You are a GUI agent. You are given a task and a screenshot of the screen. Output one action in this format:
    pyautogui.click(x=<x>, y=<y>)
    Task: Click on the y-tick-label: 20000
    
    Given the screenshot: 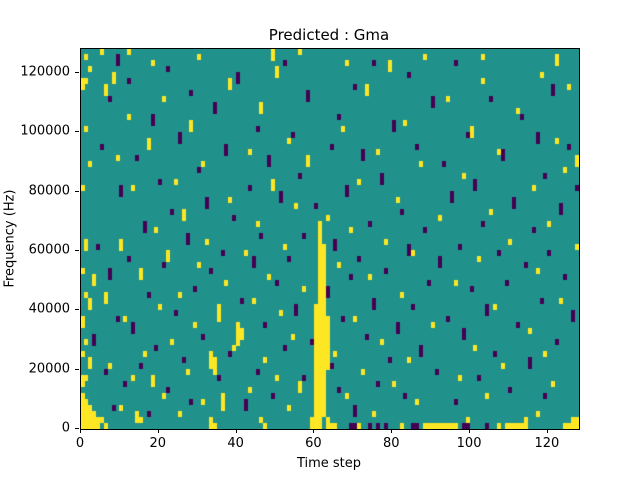 What is the action you would take?
    pyautogui.click(x=49, y=369)
    